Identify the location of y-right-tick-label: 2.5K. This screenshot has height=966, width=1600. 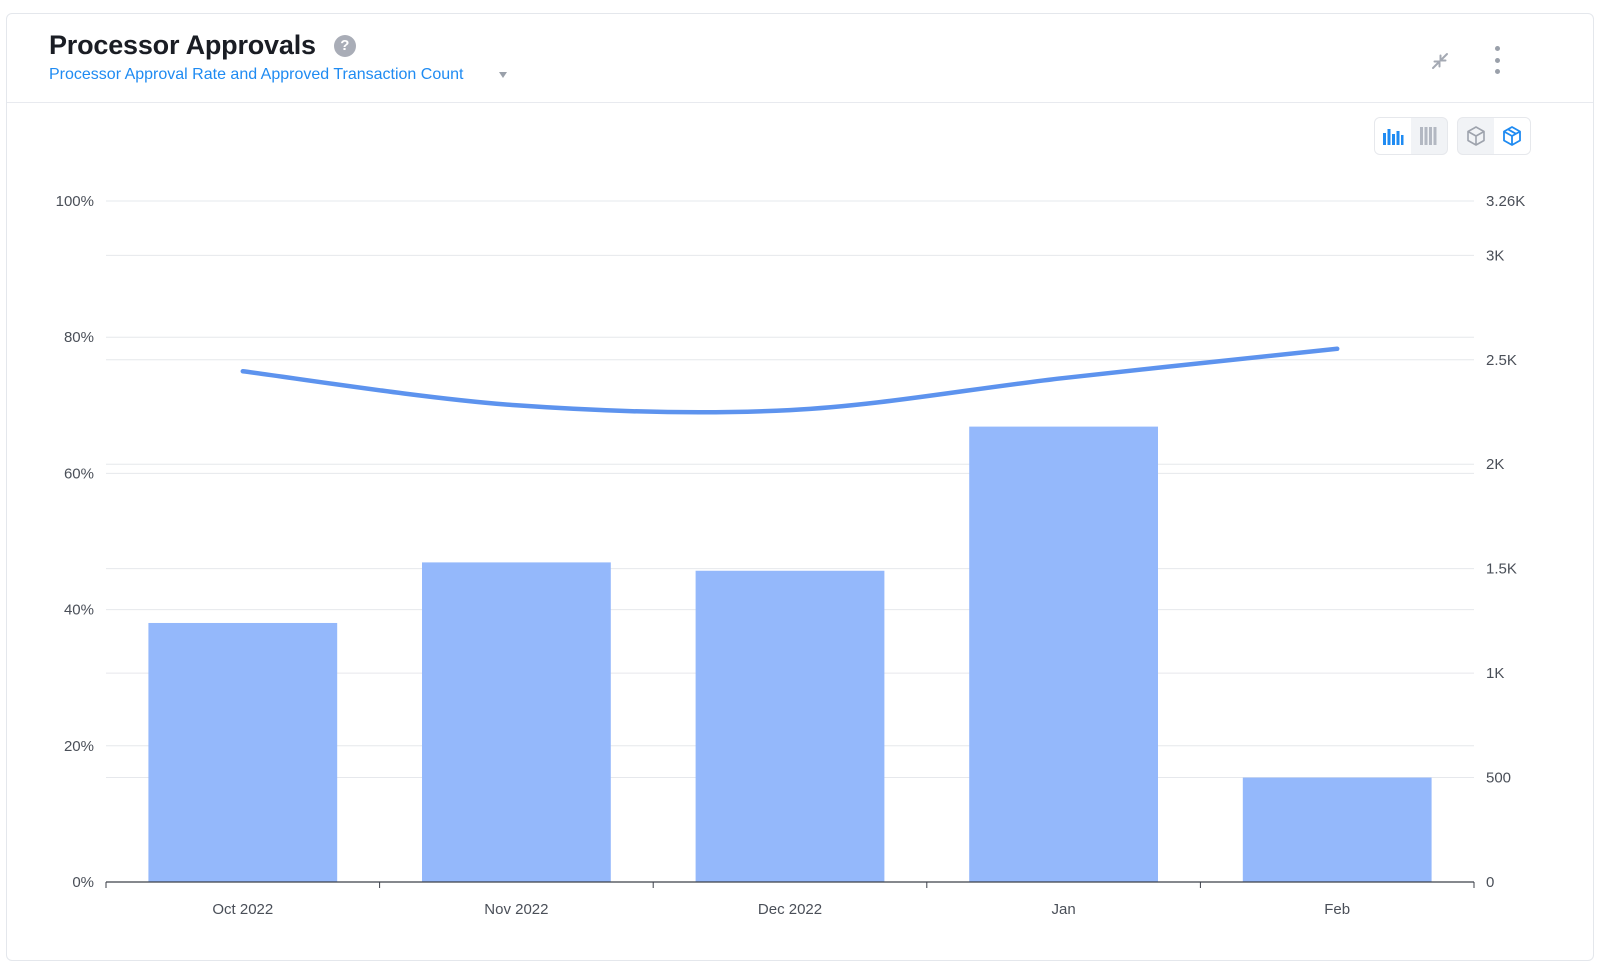
(1501, 360).